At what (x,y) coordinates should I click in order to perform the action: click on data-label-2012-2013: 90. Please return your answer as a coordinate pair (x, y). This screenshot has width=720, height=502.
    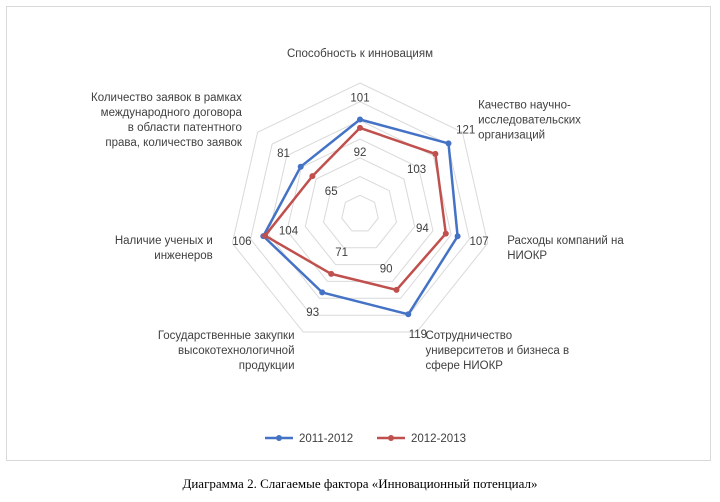
    Looking at the image, I should click on (386, 269).